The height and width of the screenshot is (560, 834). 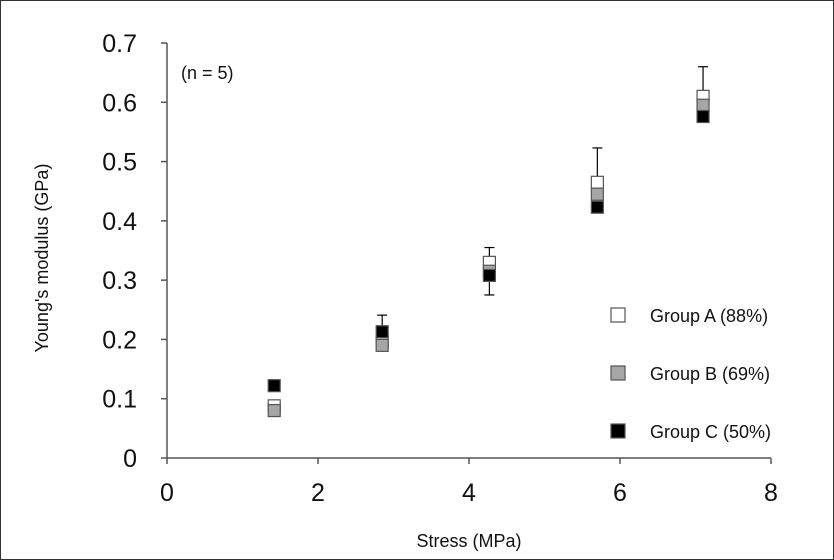 What do you see at coordinates (710, 374) in the screenshot?
I see `legend-label: Group B (69%)` at bounding box center [710, 374].